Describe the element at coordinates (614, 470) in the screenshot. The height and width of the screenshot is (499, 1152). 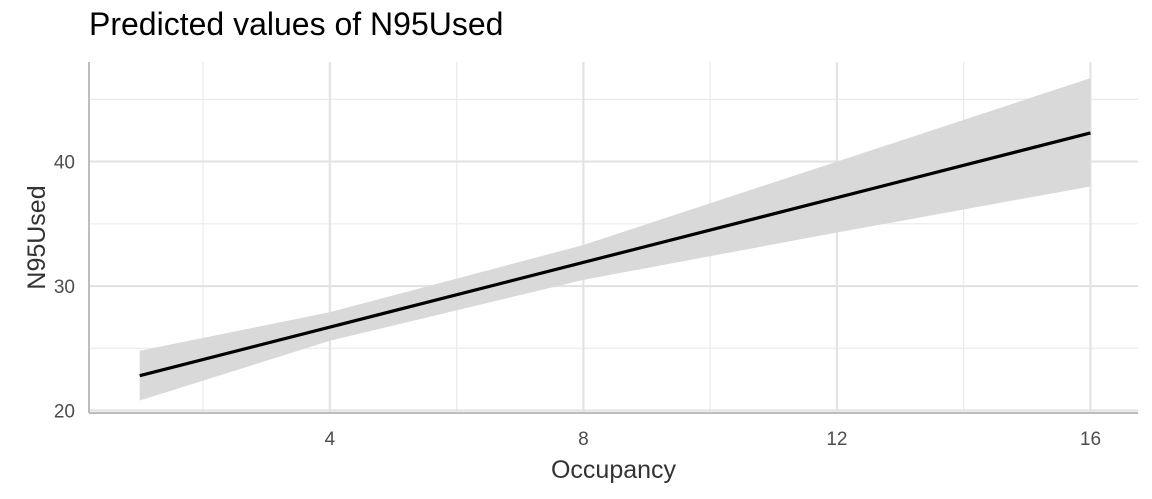
I see `x-axis-title: Occupancy` at that location.